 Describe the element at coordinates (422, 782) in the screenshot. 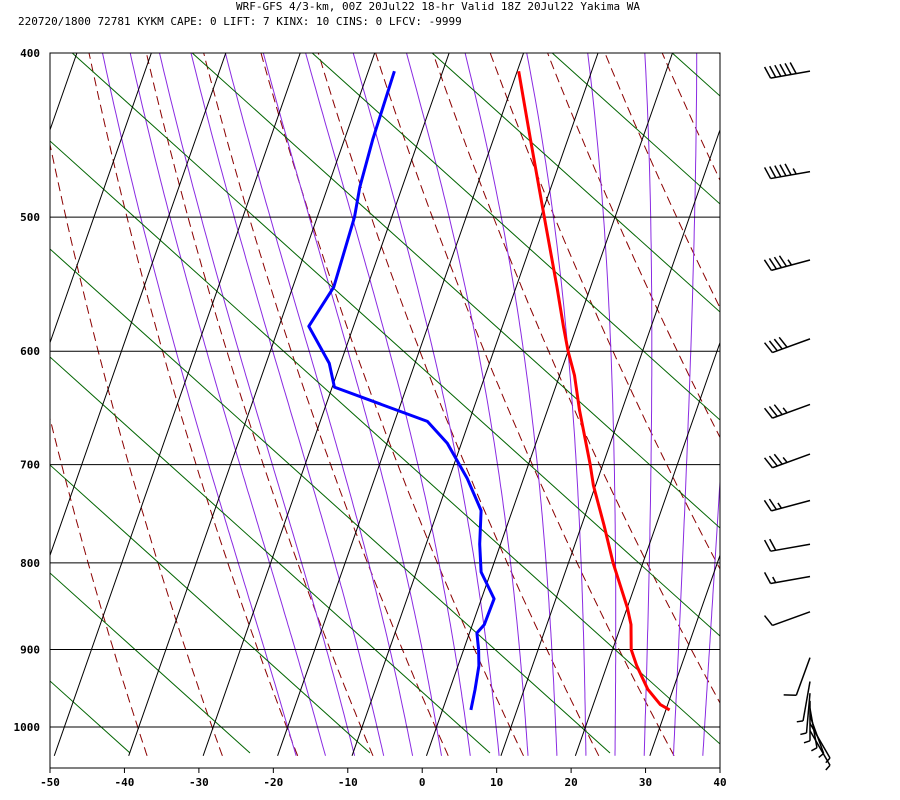

I see `temperature-tick-label: 0` at that location.